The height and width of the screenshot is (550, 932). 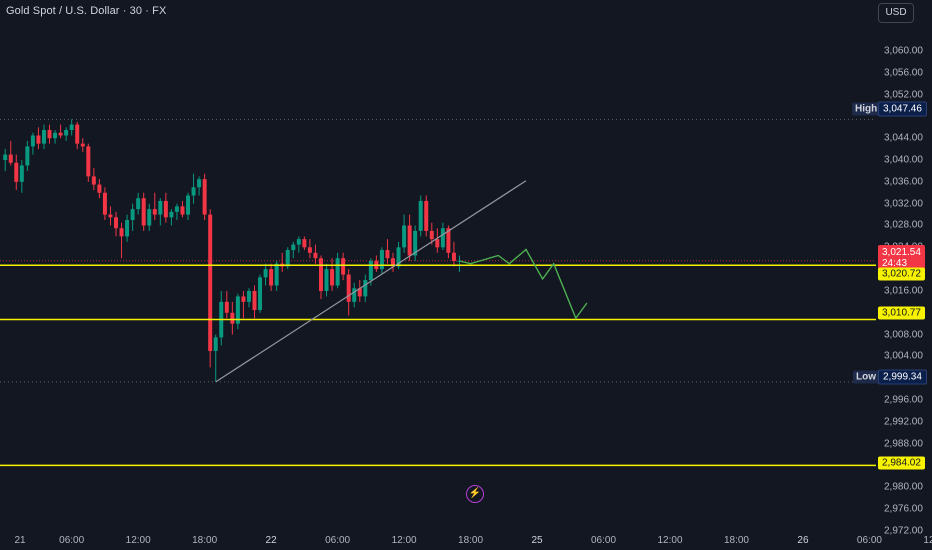 I want to click on price-tick: 3,008.00, so click(x=903, y=335).